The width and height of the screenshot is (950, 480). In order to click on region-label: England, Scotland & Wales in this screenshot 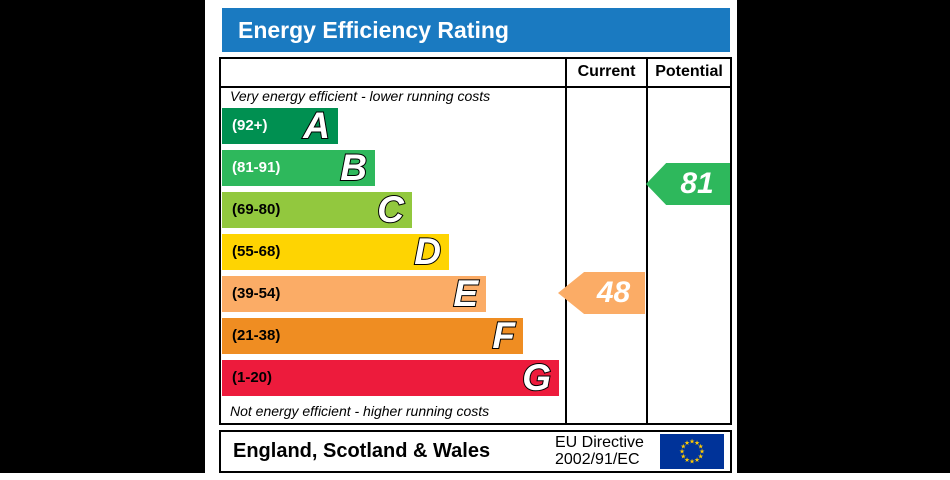, I will do `click(362, 451)`.